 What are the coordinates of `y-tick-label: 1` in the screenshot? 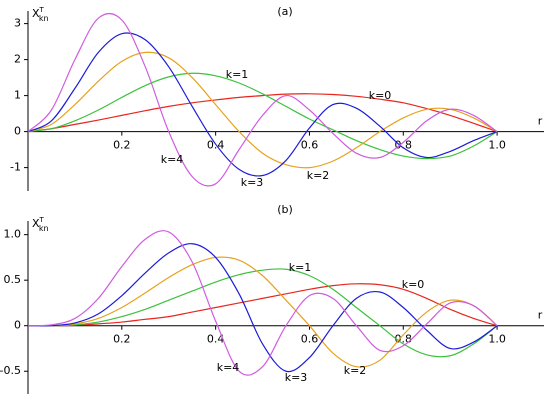 It's located at (17, 95).